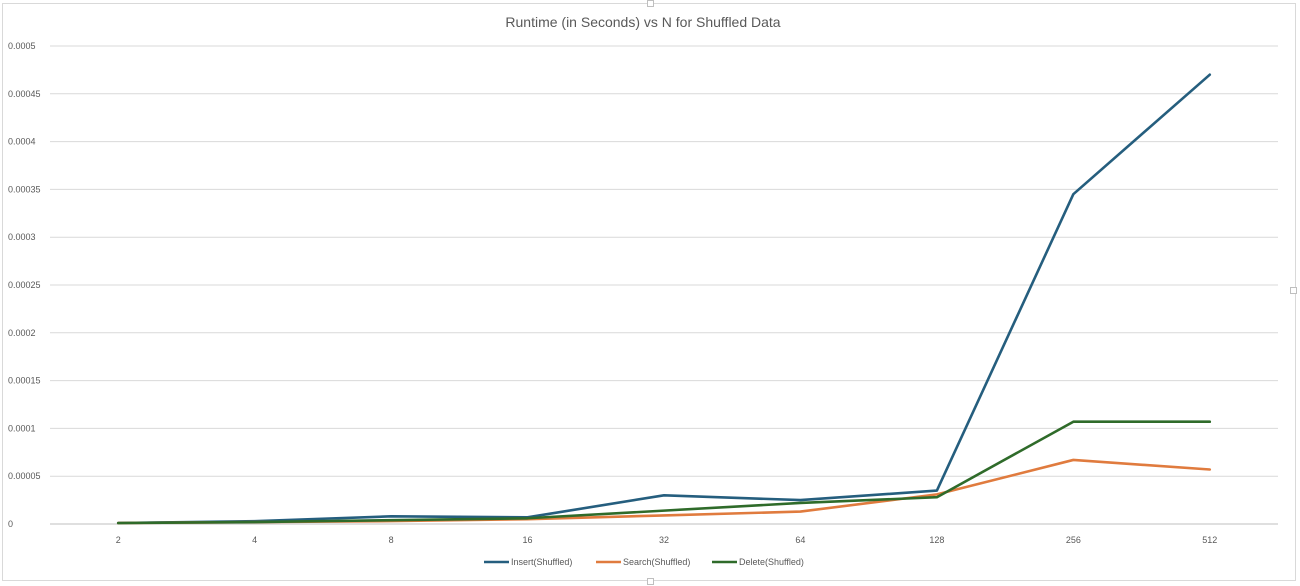  Describe the element at coordinates (656, 562) in the screenshot. I see `legend-label: Search(Shuffled)` at that location.